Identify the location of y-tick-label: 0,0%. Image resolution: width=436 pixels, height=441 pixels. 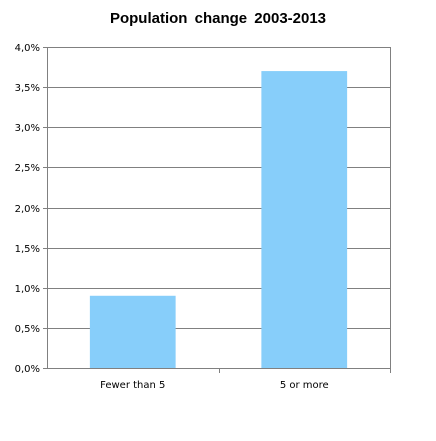
(27, 369).